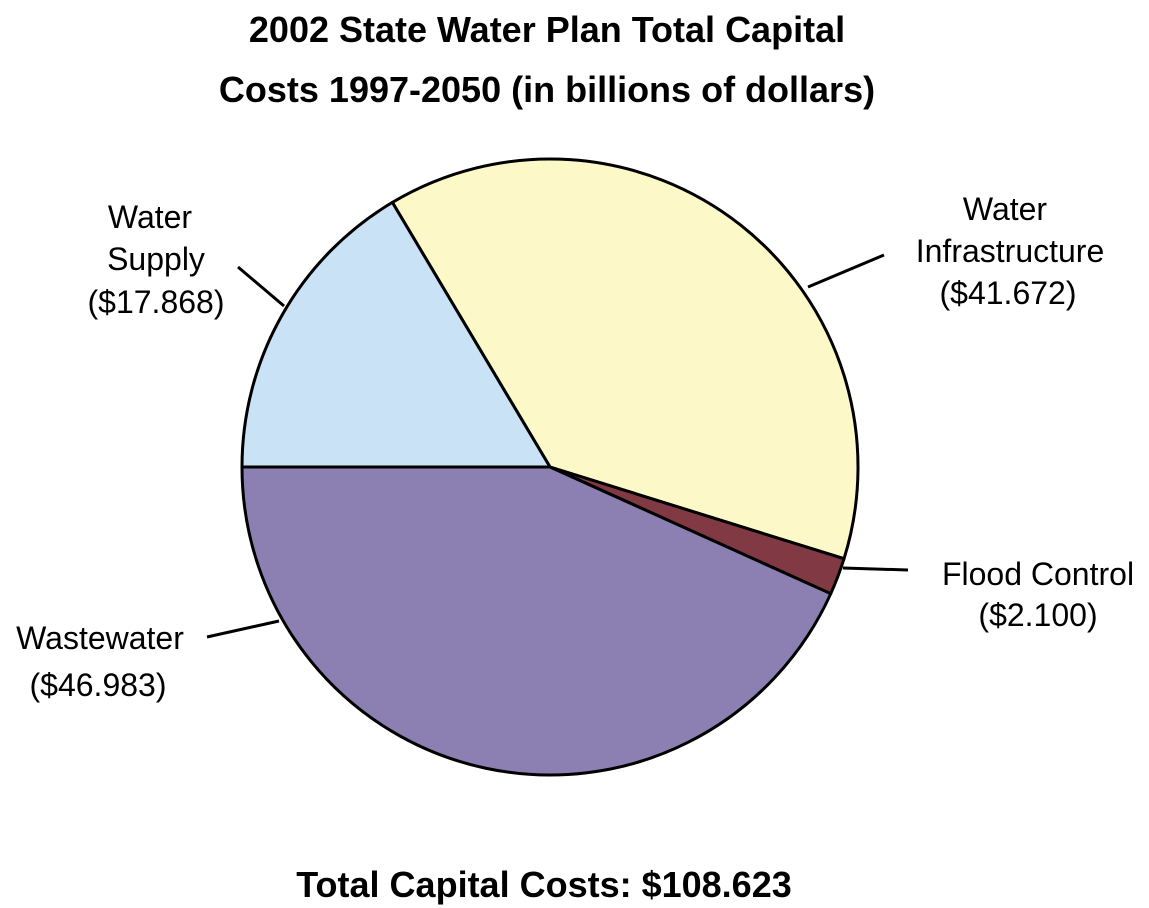  Describe the element at coordinates (544, 884) in the screenshot. I see `total-capital-costs: Total Capital Costs: $108.623` at that location.